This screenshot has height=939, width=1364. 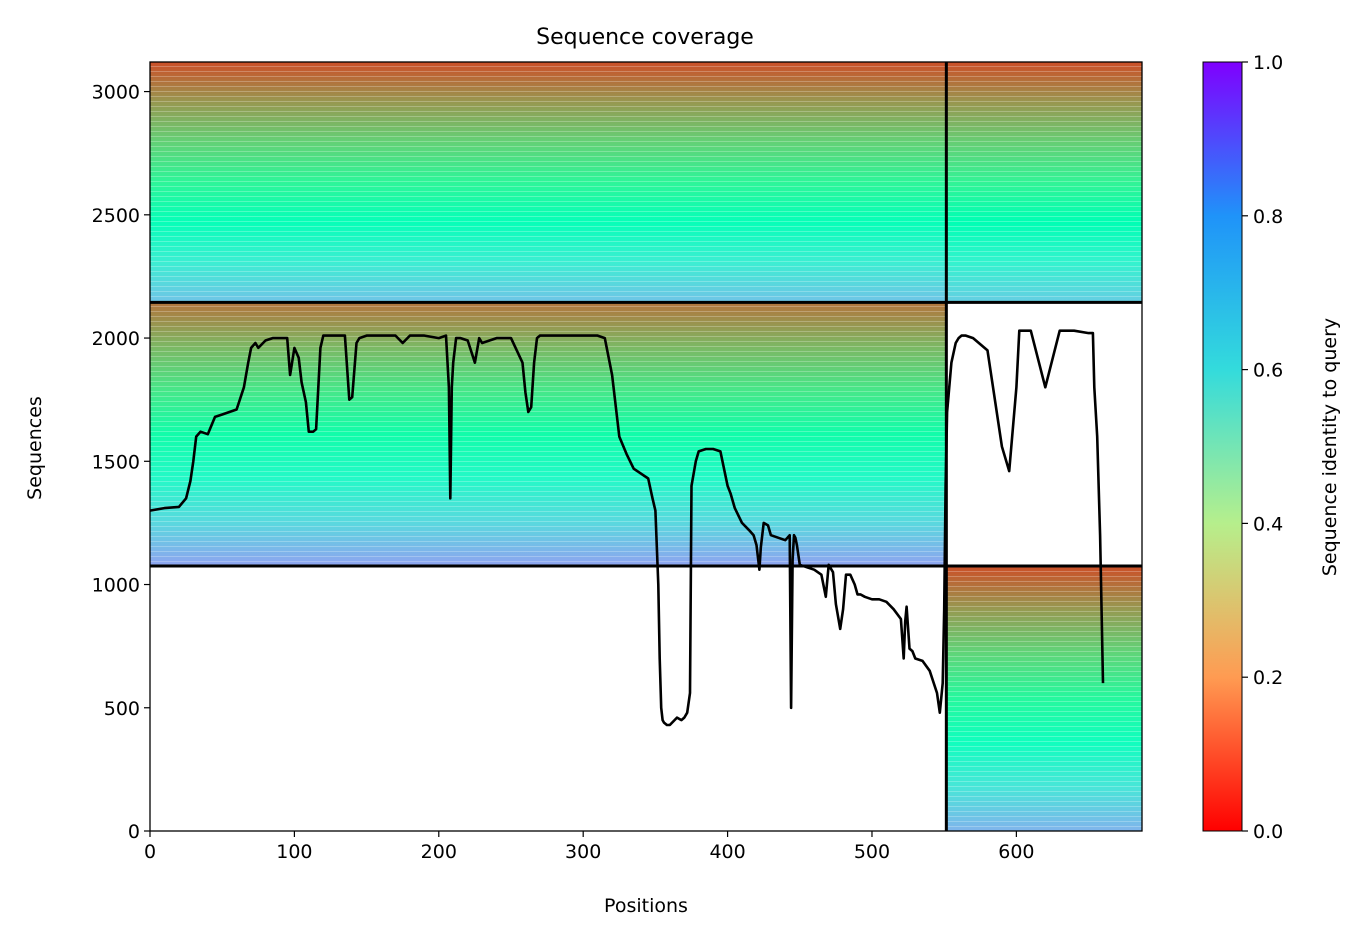 What do you see at coordinates (439, 852) in the screenshot?
I see `x-tick-label: 200` at bounding box center [439, 852].